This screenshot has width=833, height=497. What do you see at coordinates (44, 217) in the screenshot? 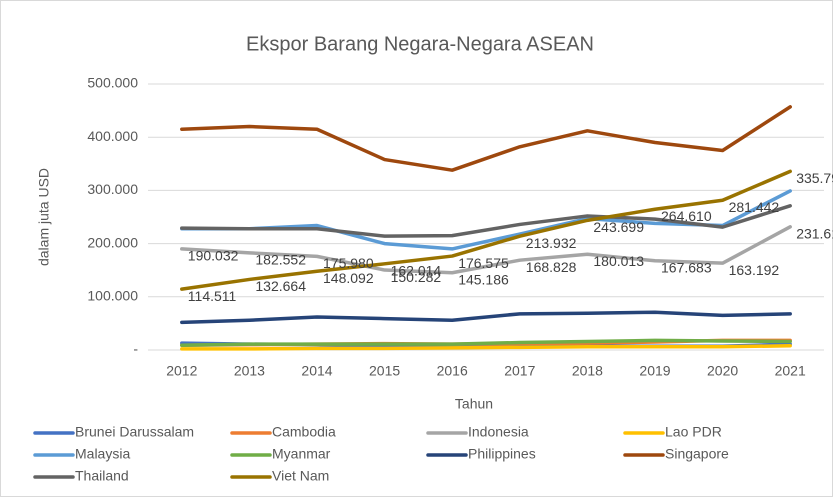
I see `y-axis-title: dalam juta USD` at bounding box center [44, 217].